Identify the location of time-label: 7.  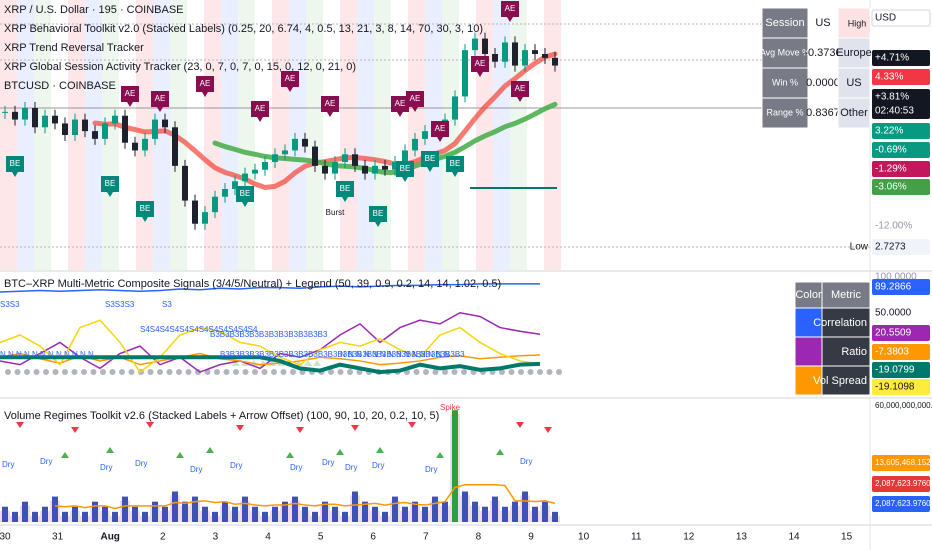
(426, 537).